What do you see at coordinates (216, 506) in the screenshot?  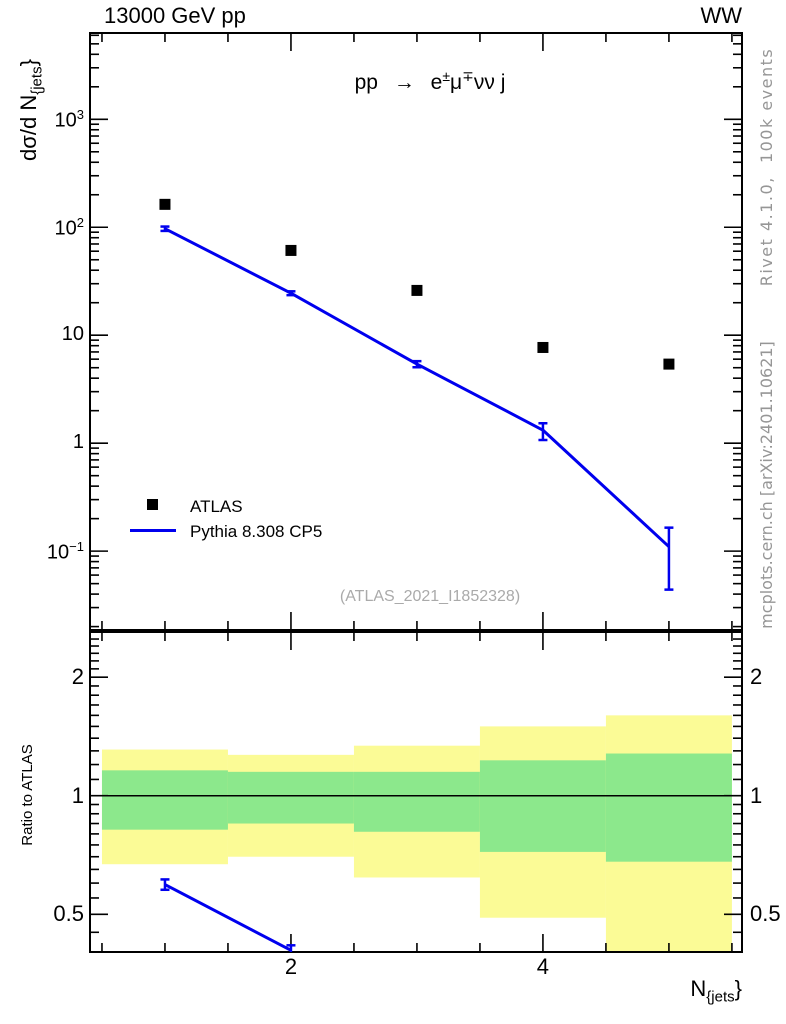 I see `legend-label-data: ATLAS` at bounding box center [216, 506].